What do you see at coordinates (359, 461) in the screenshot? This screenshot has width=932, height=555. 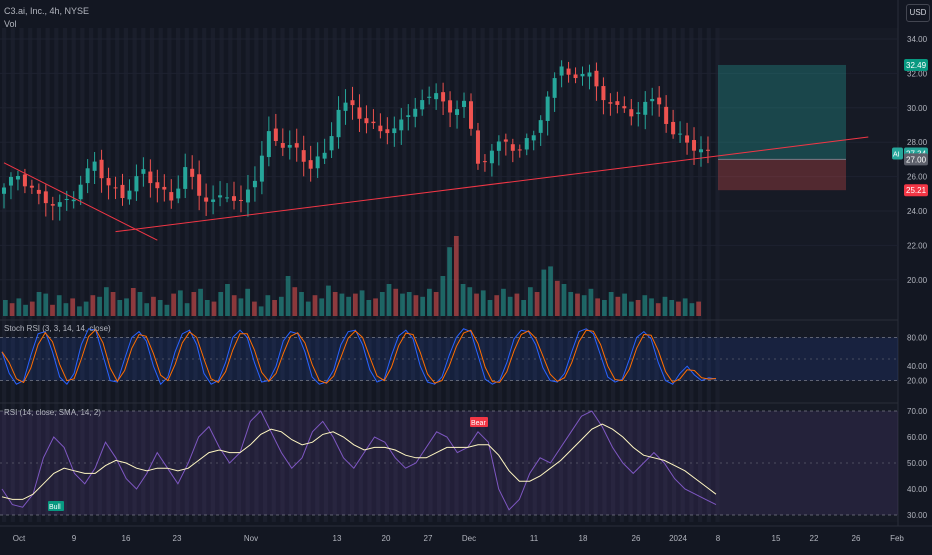 I see `rsi-sma-line` at bounding box center [359, 461].